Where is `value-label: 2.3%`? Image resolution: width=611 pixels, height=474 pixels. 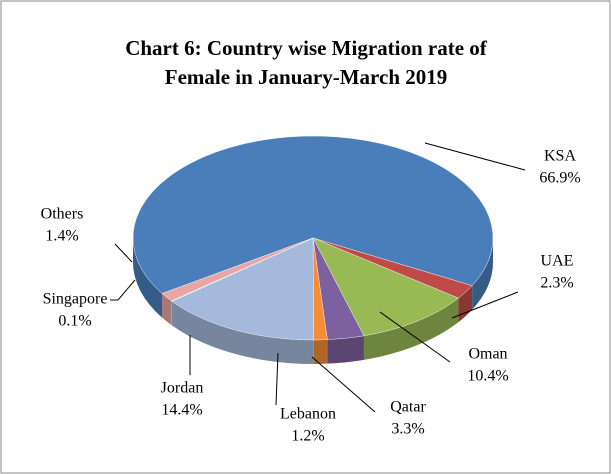 value-label: 2.3% is located at coordinates (556, 283).